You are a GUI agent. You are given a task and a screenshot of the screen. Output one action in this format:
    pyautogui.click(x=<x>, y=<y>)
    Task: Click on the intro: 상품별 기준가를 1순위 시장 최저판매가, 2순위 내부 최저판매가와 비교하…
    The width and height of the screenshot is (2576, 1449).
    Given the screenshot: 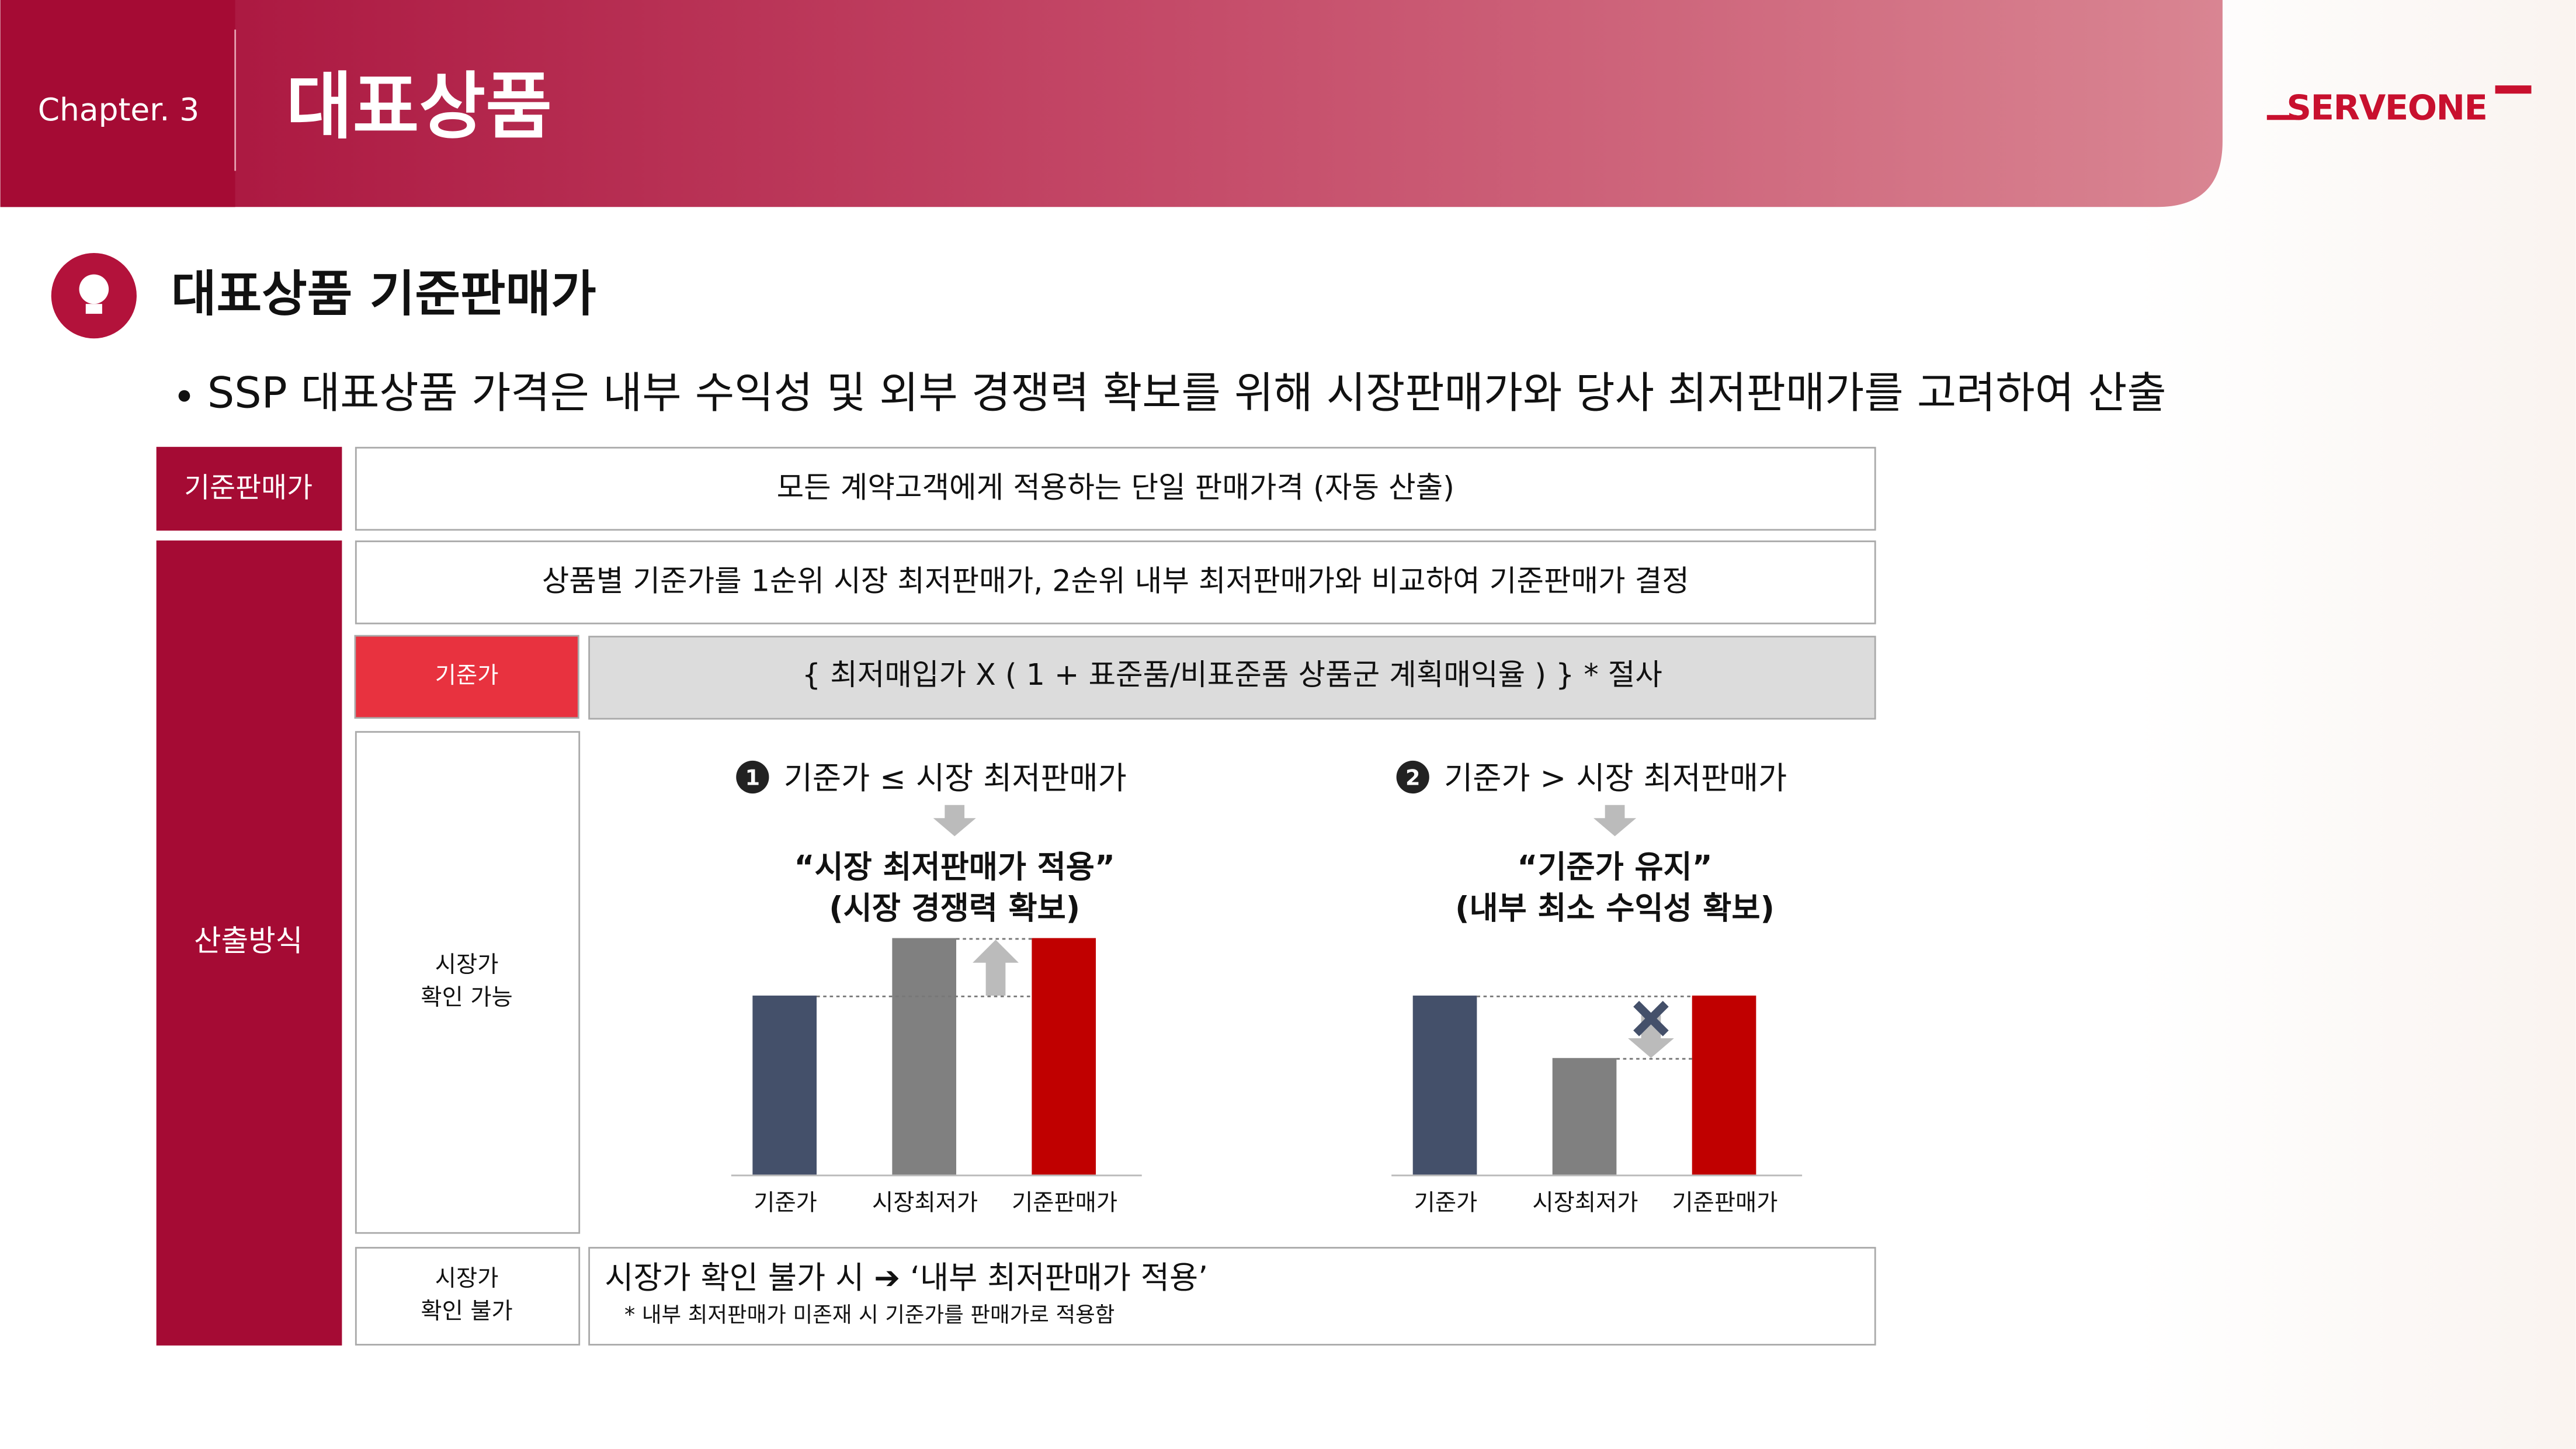 What is the action you would take?
    pyautogui.click(x=1115, y=581)
    